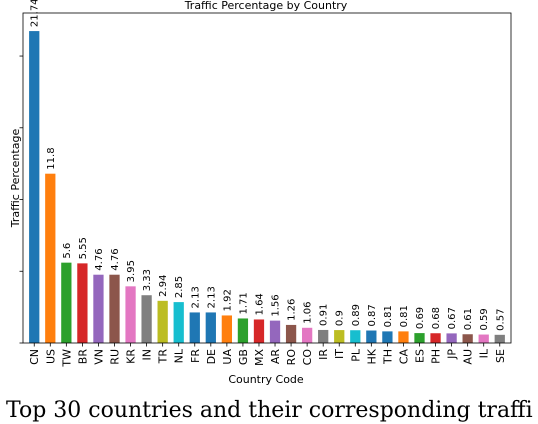 Image resolution: width=538 pixels, height=424 pixels. Describe the element at coordinates (483, 338) in the screenshot. I see `bar-il` at that location.